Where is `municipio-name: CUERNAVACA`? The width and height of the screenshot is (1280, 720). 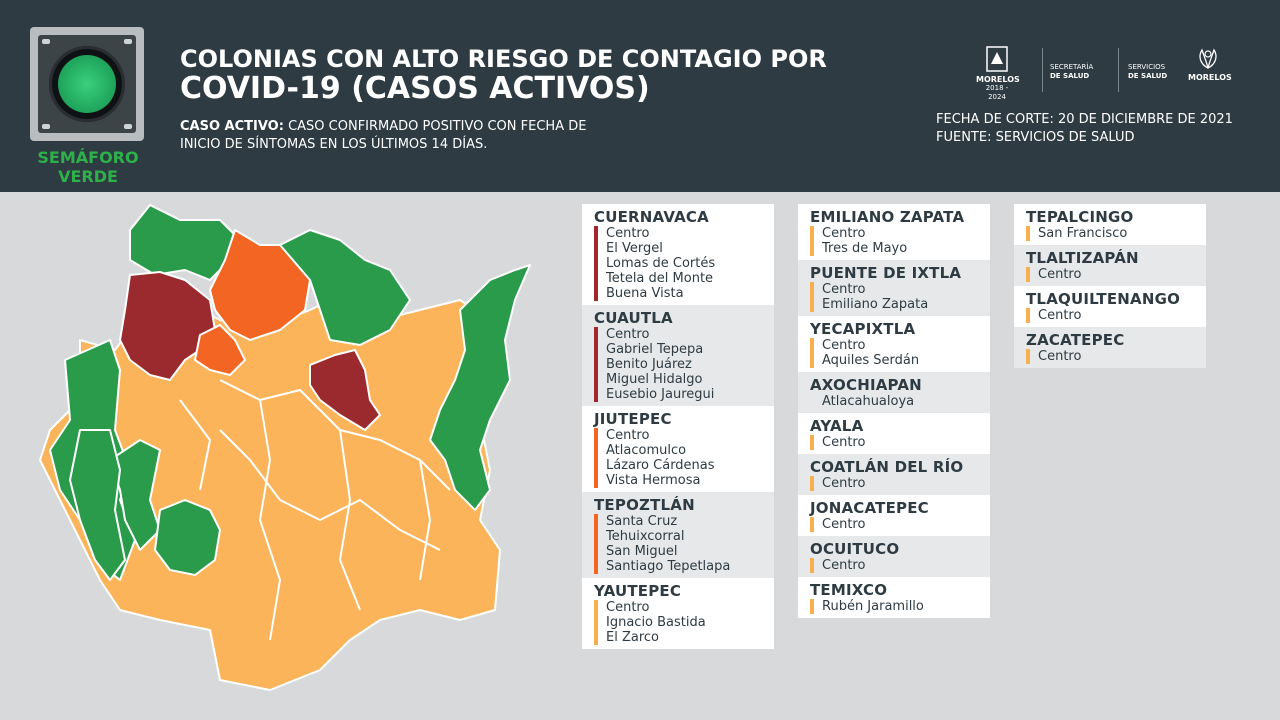 municipio-name: CUERNAVACA is located at coordinates (651, 217).